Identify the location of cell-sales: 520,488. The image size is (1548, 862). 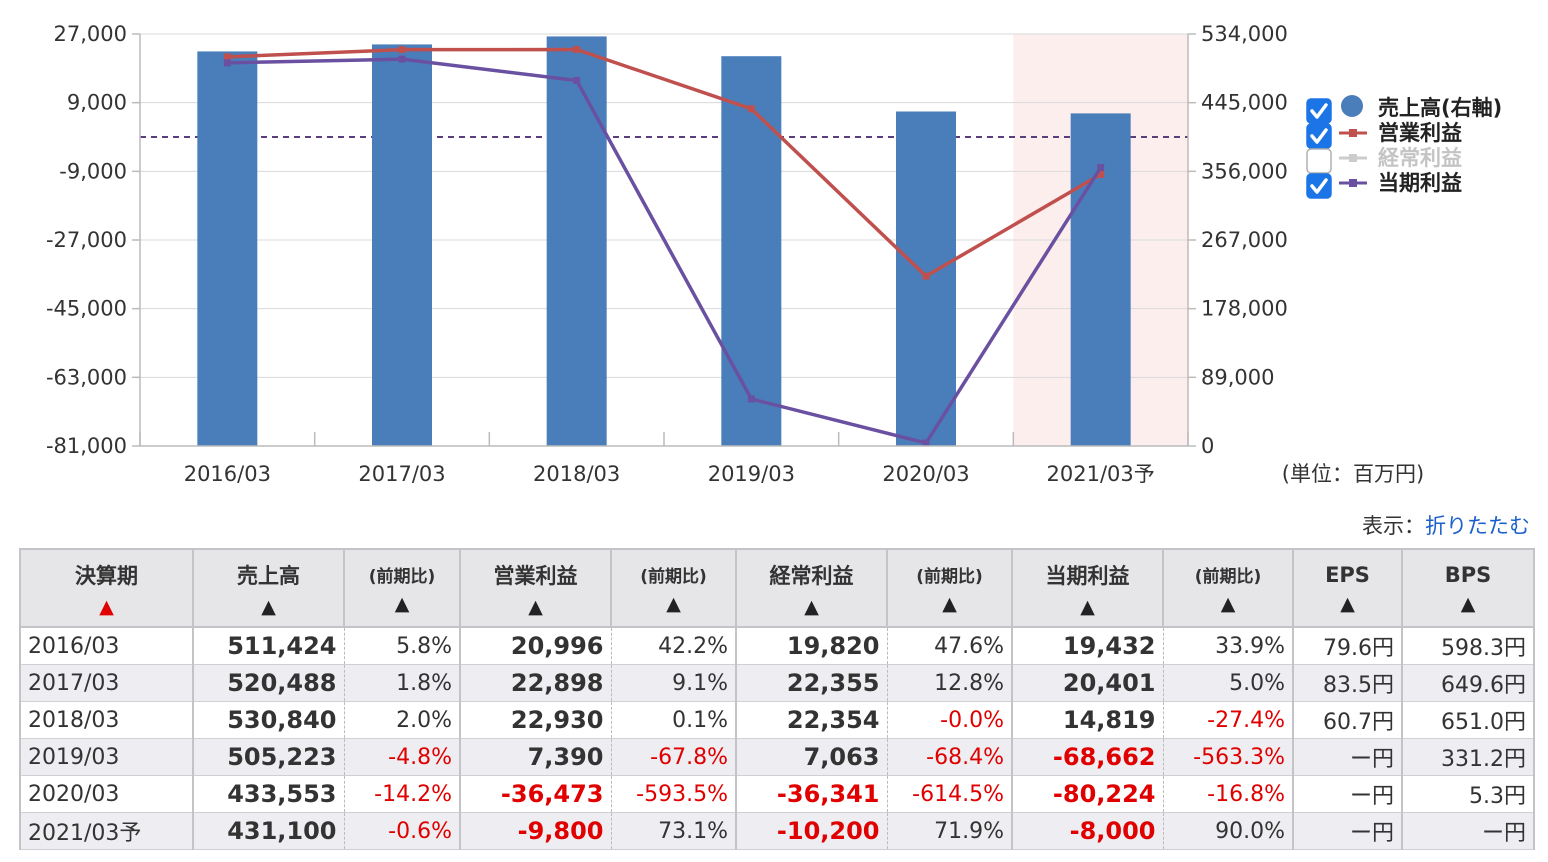
(268, 683).